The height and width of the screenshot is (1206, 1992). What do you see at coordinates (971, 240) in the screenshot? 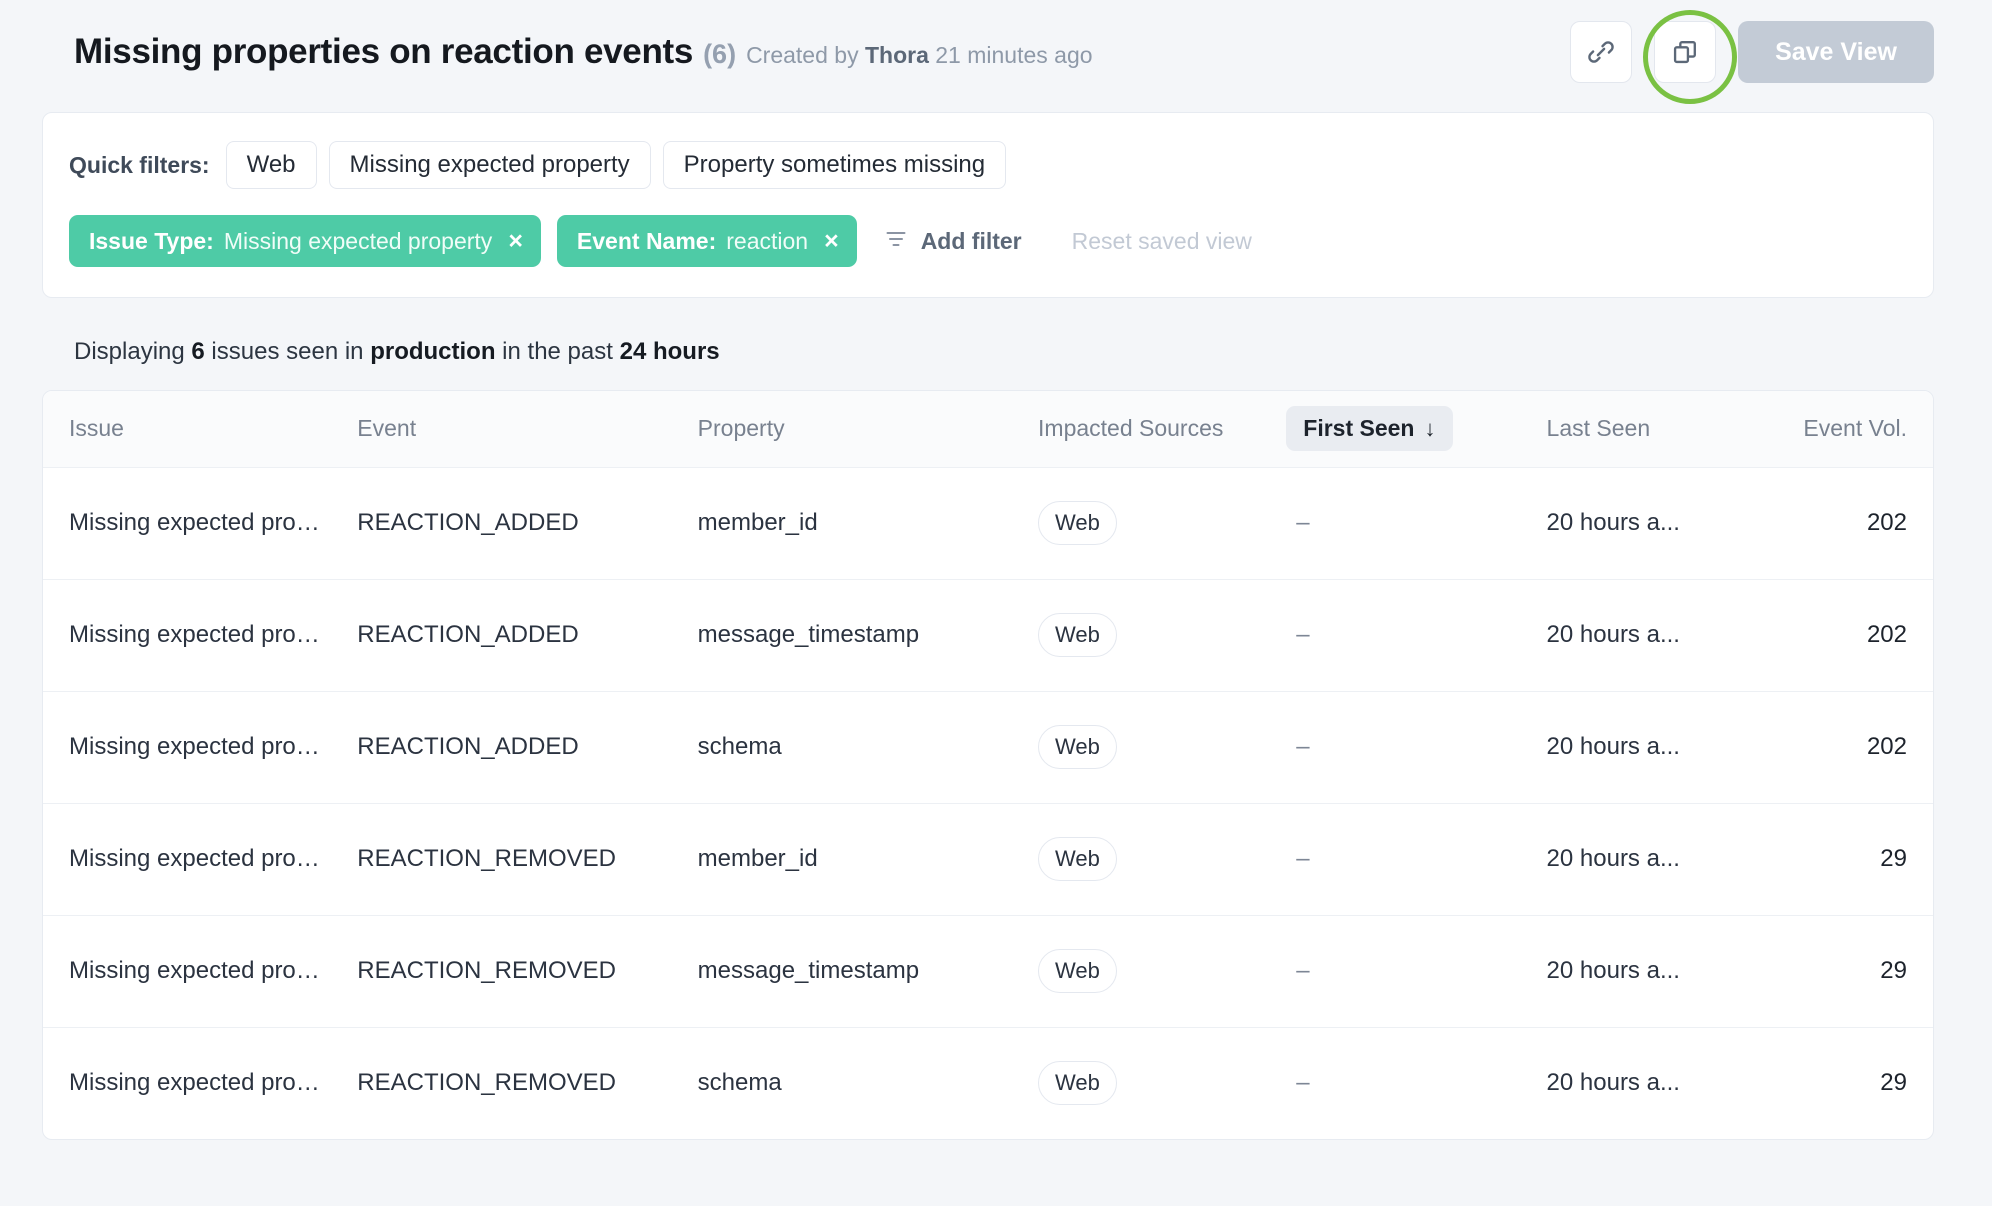
I see `add-filter-label: Add filter` at bounding box center [971, 240].